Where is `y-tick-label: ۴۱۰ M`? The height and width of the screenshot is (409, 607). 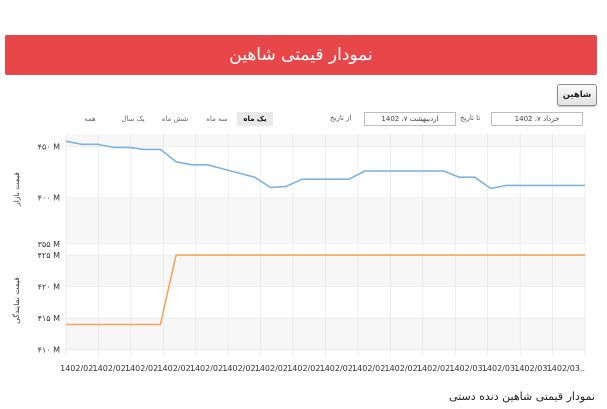
y-tick-label: ۴۱۰ M is located at coordinates (49, 350).